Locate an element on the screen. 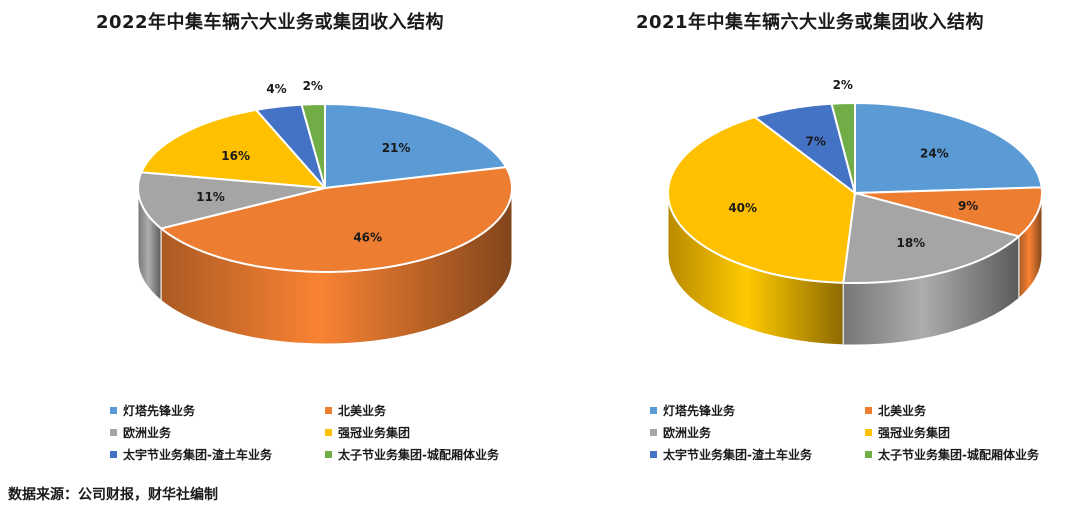  data-label: 7% is located at coordinates (816, 141).